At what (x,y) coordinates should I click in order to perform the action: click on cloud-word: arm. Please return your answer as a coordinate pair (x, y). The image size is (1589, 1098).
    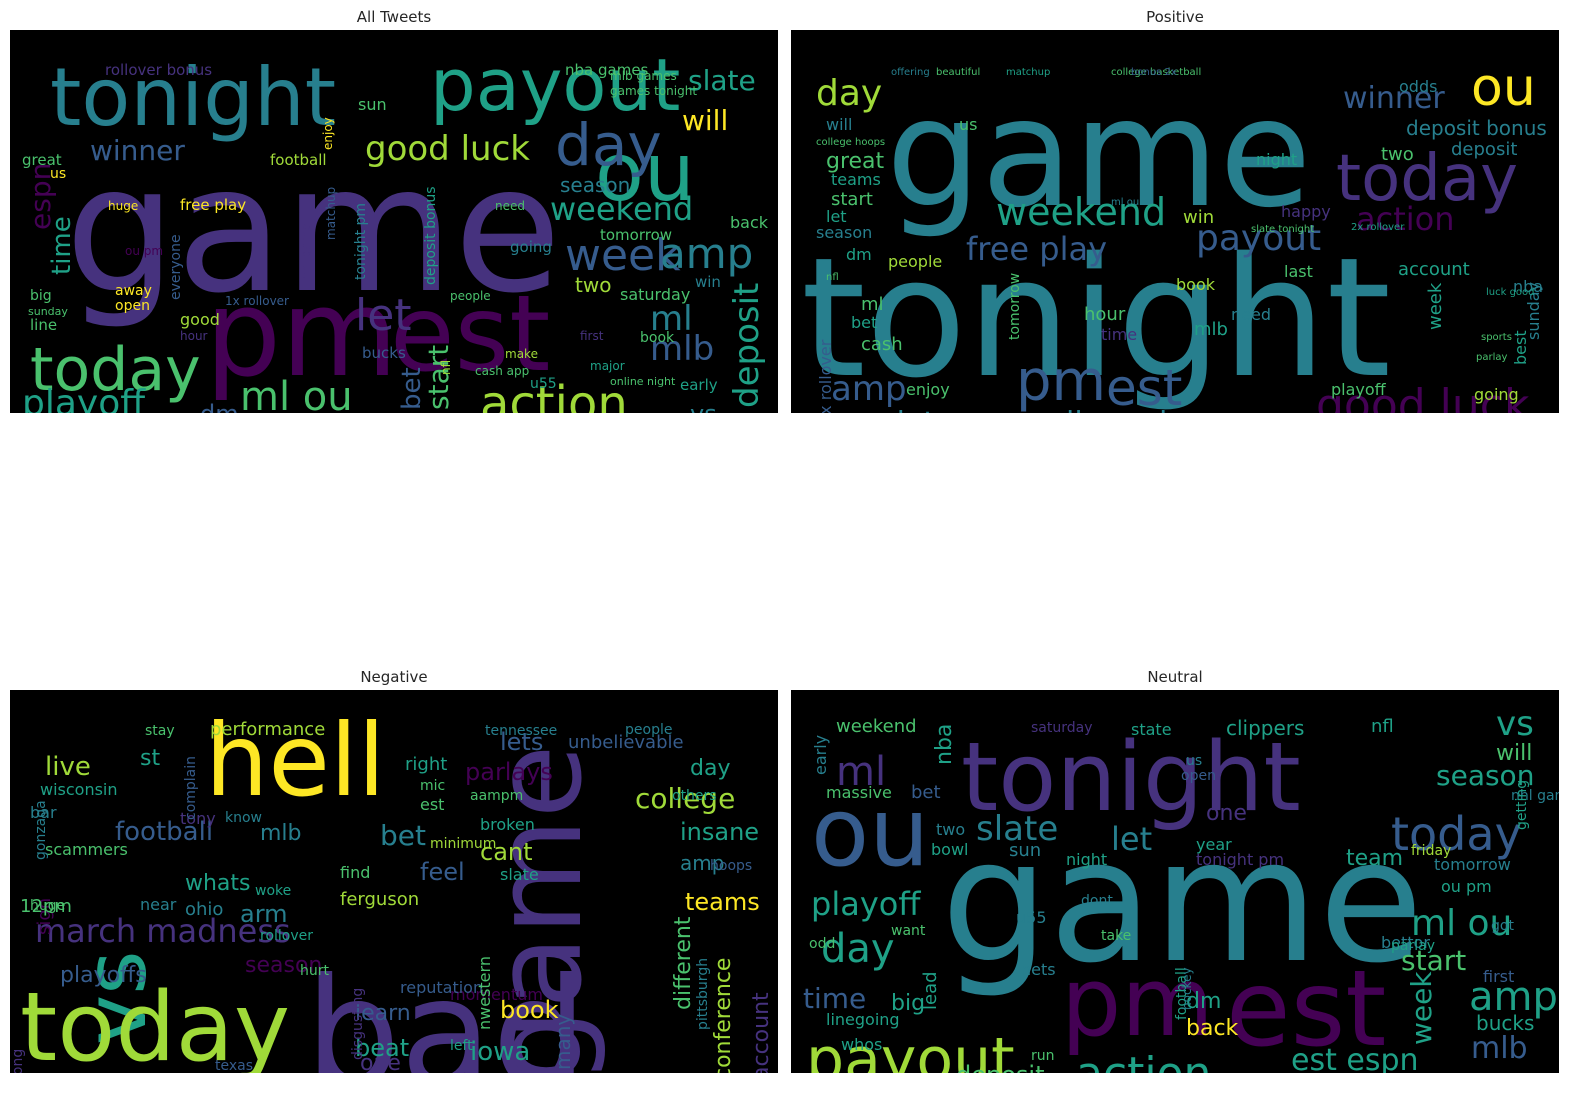
    Looking at the image, I should click on (264, 914).